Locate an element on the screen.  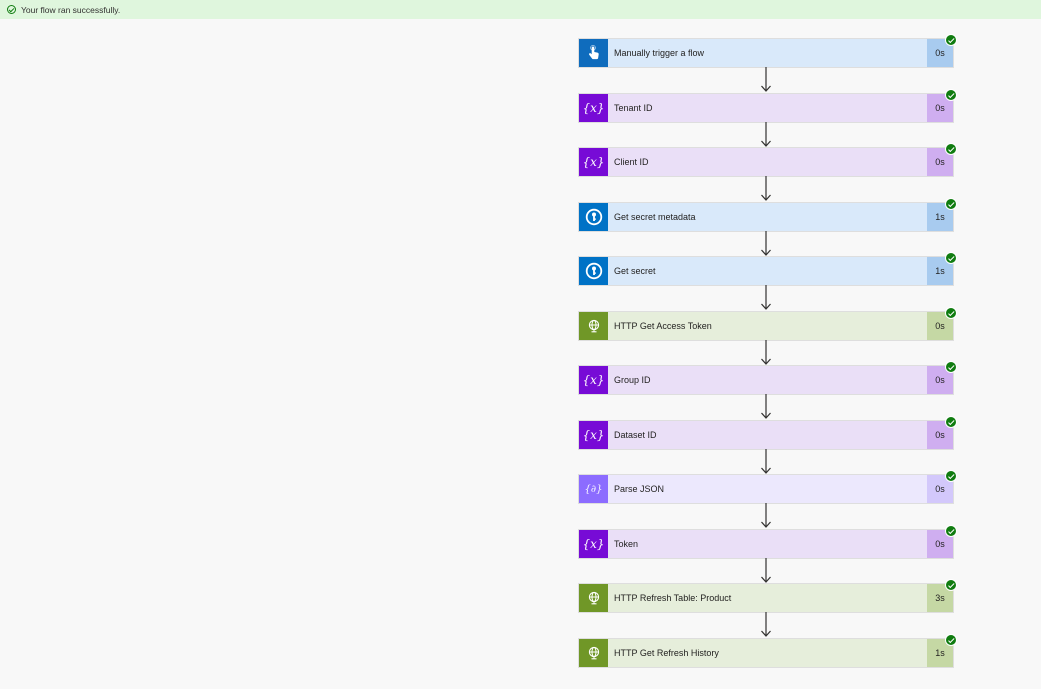
flow-step: Manually trigger a flow 0s is located at coordinates (768, 50).